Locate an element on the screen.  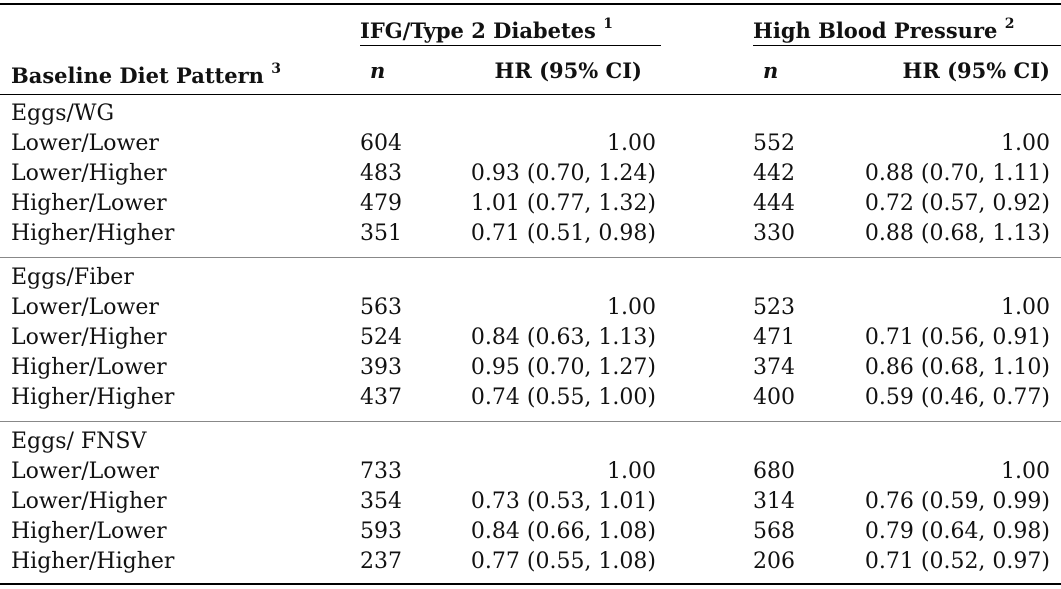
row-label-header: Baseline Diet Pattern 3 is located at coordinates (146, 74).